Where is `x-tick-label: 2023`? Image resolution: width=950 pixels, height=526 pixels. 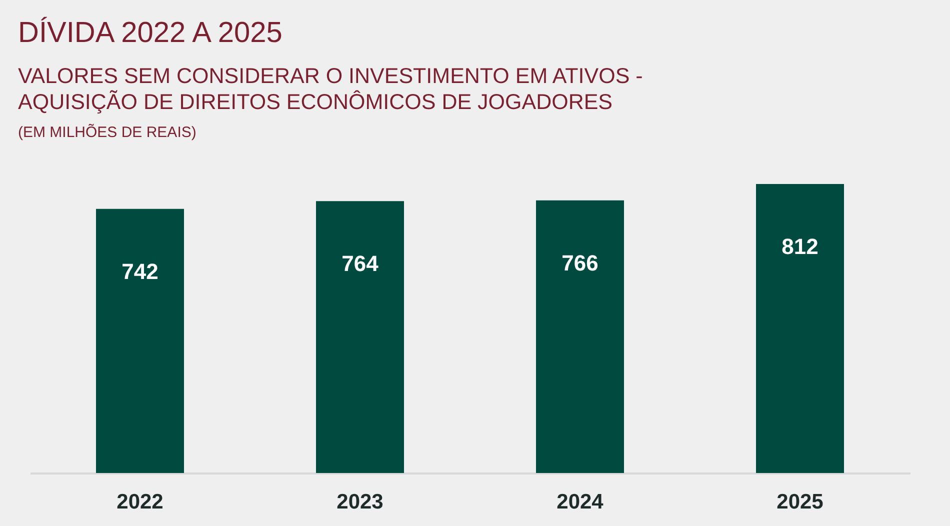 x-tick-label: 2023 is located at coordinates (360, 502).